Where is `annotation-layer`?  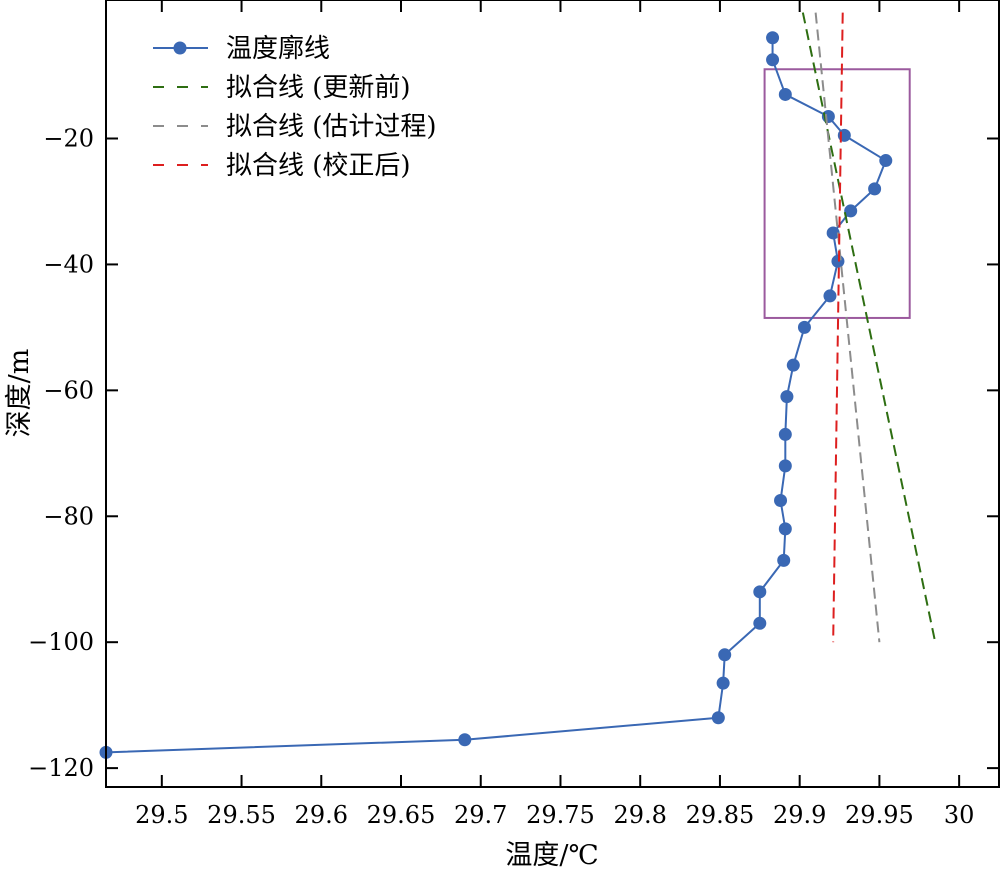
annotation-layer is located at coordinates (837, 193).